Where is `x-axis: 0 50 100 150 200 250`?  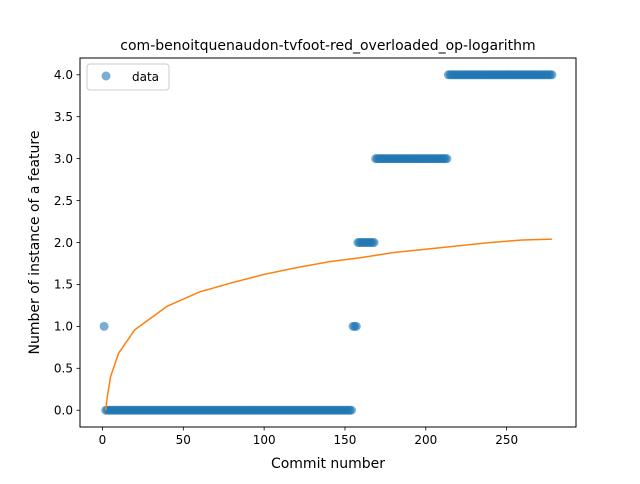 x-axis: 0 50 100 150 200 250 is located at coordinates (308, 437).